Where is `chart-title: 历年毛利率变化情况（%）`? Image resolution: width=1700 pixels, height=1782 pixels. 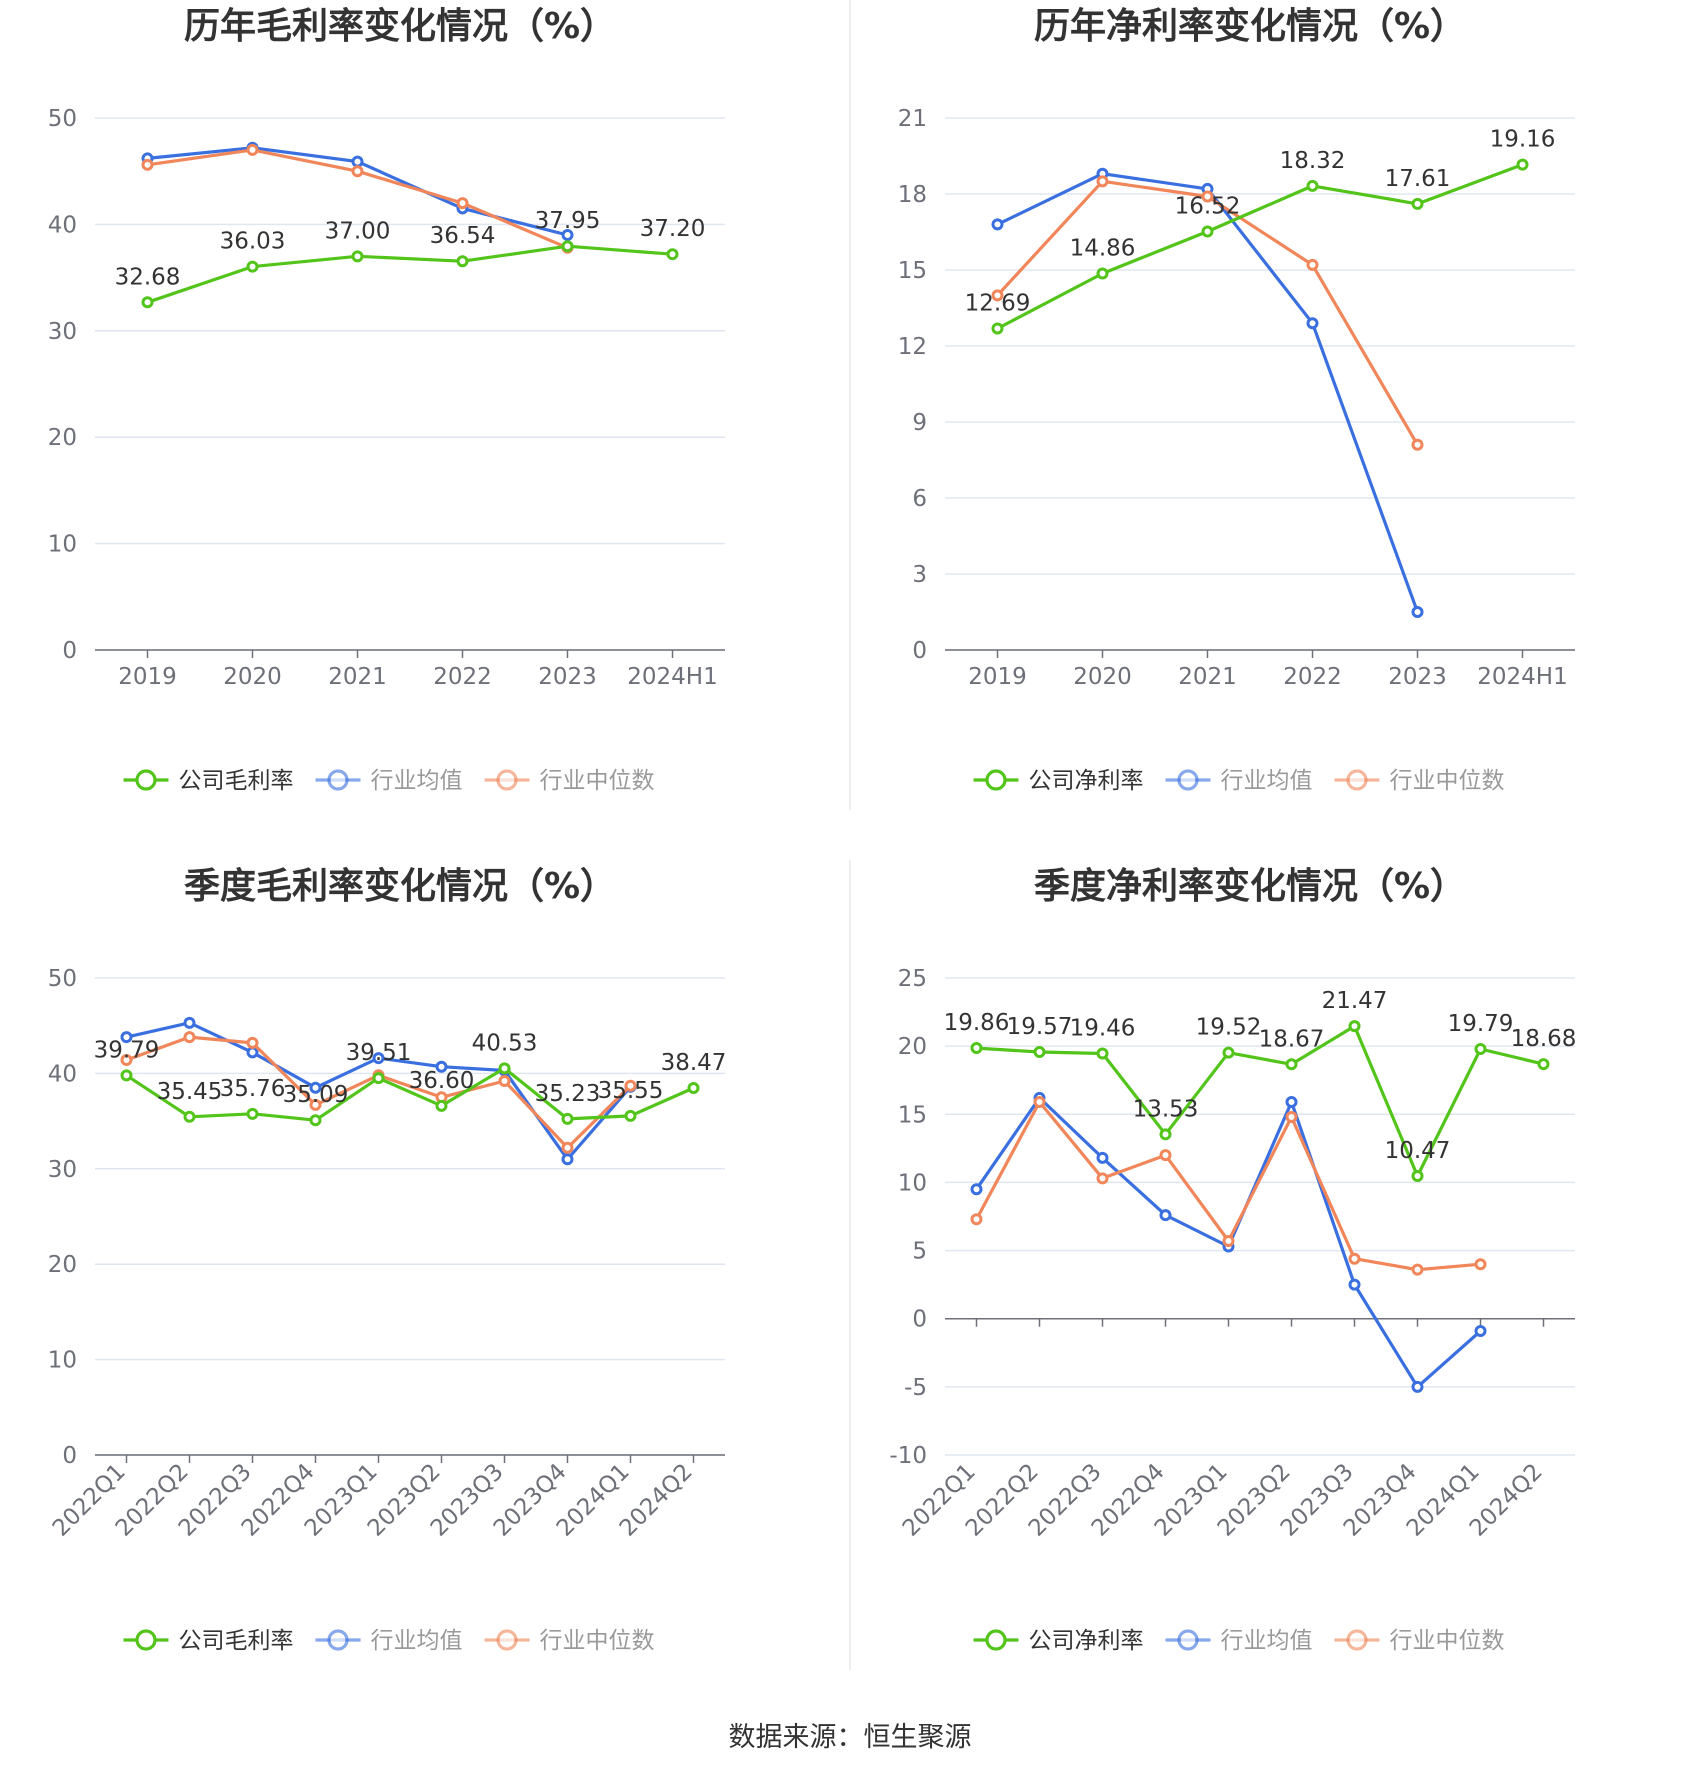
chart-title: 历年毛利率变化情况（%） is located at coordinates (400, 26).